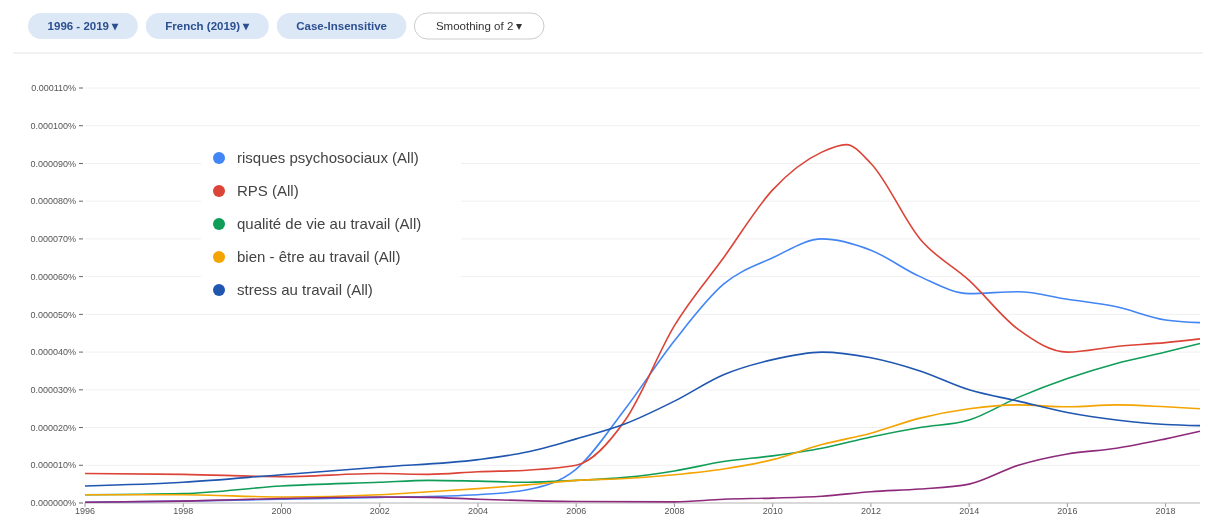  Describe the element at coordinates (870, 511) in the screenshot. I see `x-tick-label: 2012` at that location.